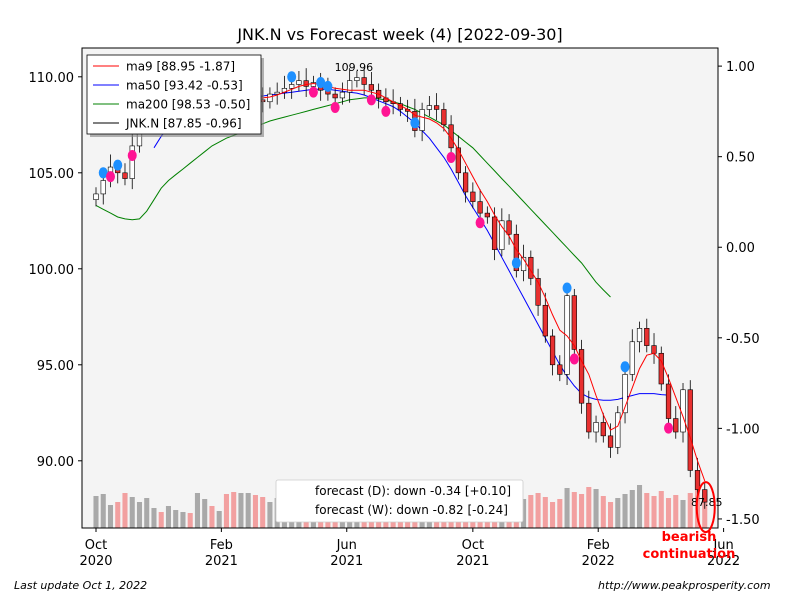  Describe the element at coordinates (598, 561) in the screenshot. I see `x-tick-label: 2022` at that location.